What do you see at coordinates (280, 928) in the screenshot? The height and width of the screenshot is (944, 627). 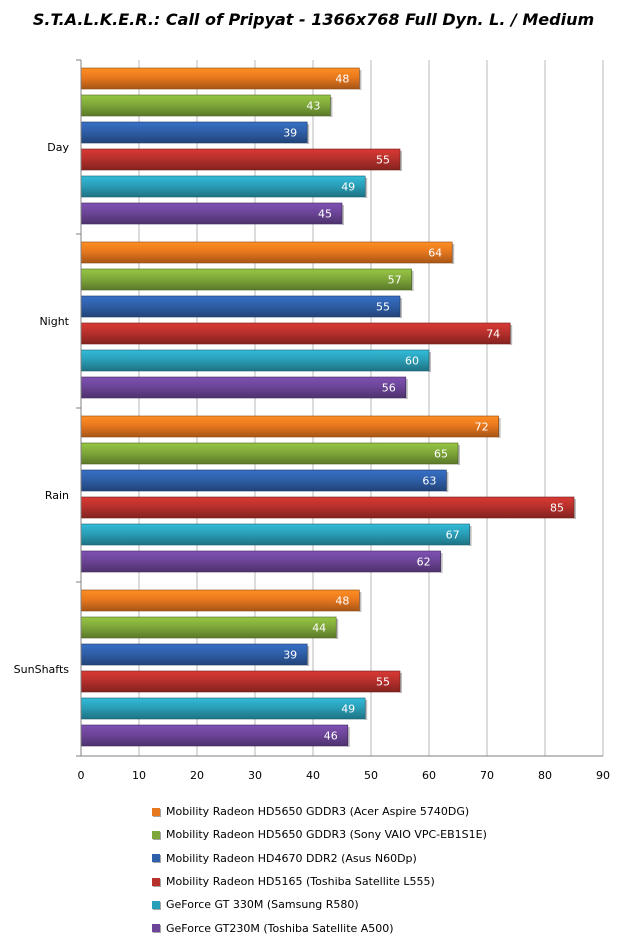 I see `legend-label: GeForce GT230M (Toshiba Satellite A500)` at bounding box center [280, 928].